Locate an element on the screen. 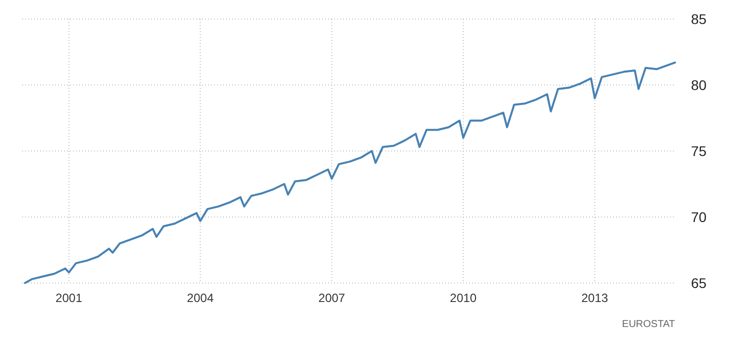 The width and height of the screenshot is (730, 340). x-tick-label: 2010 is located at coordinates (463, 298).